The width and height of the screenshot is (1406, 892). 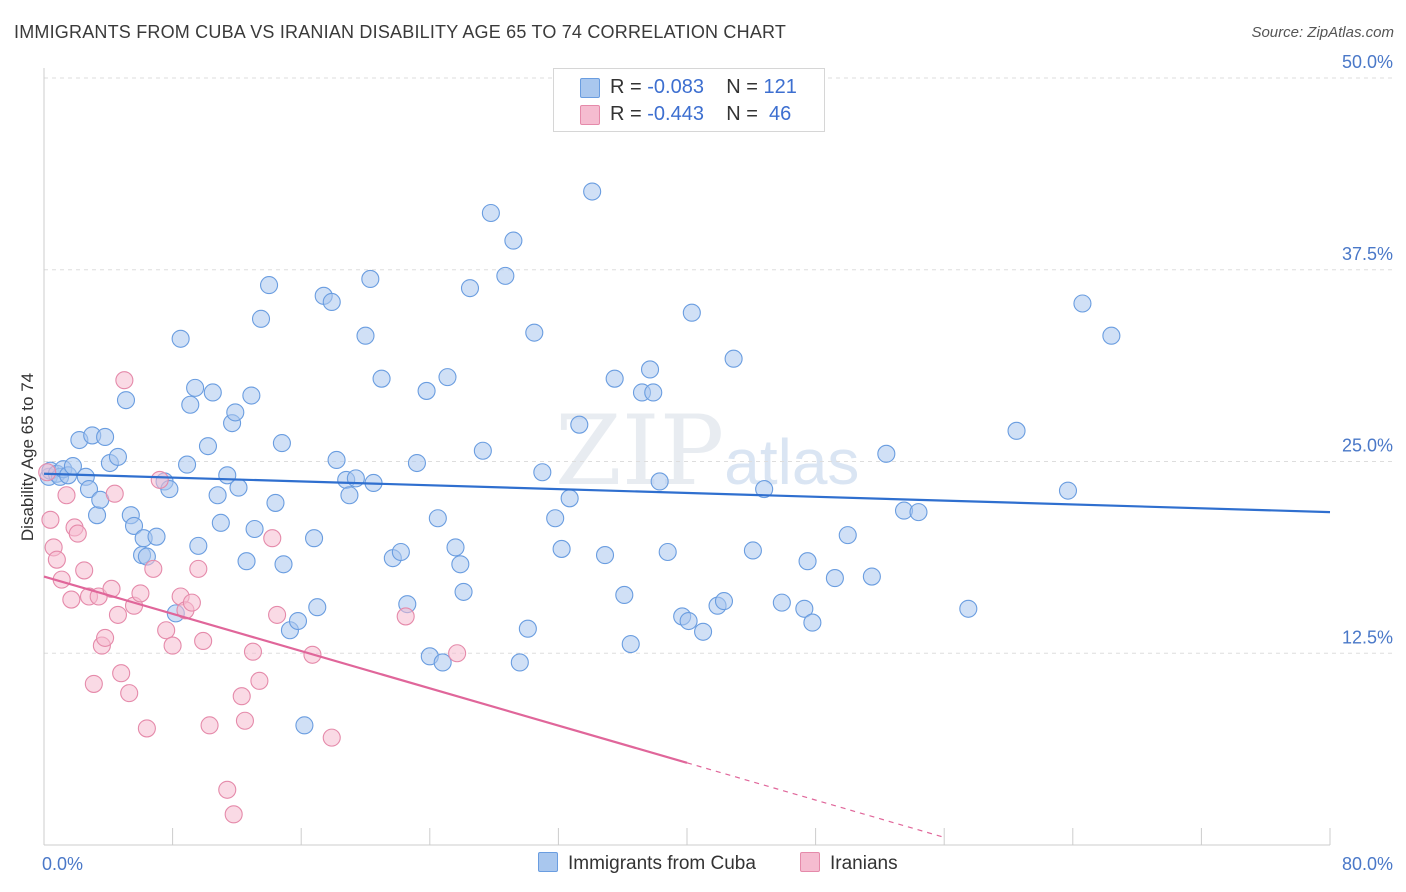 I want to click on bottom-legend-cuba: Immigrants from Cuba, so click(x=647, y=863).